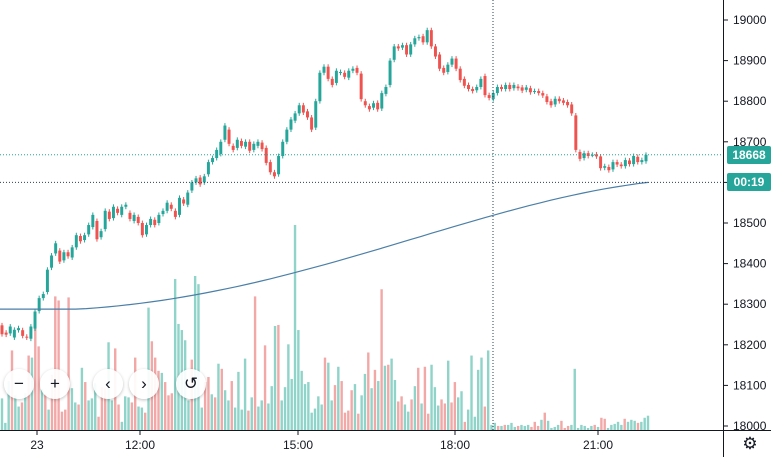 Image resolution: width=771 pixels, height=462 pixels. I want to click on chevron-left-icon: ‹, so click(108, 383).